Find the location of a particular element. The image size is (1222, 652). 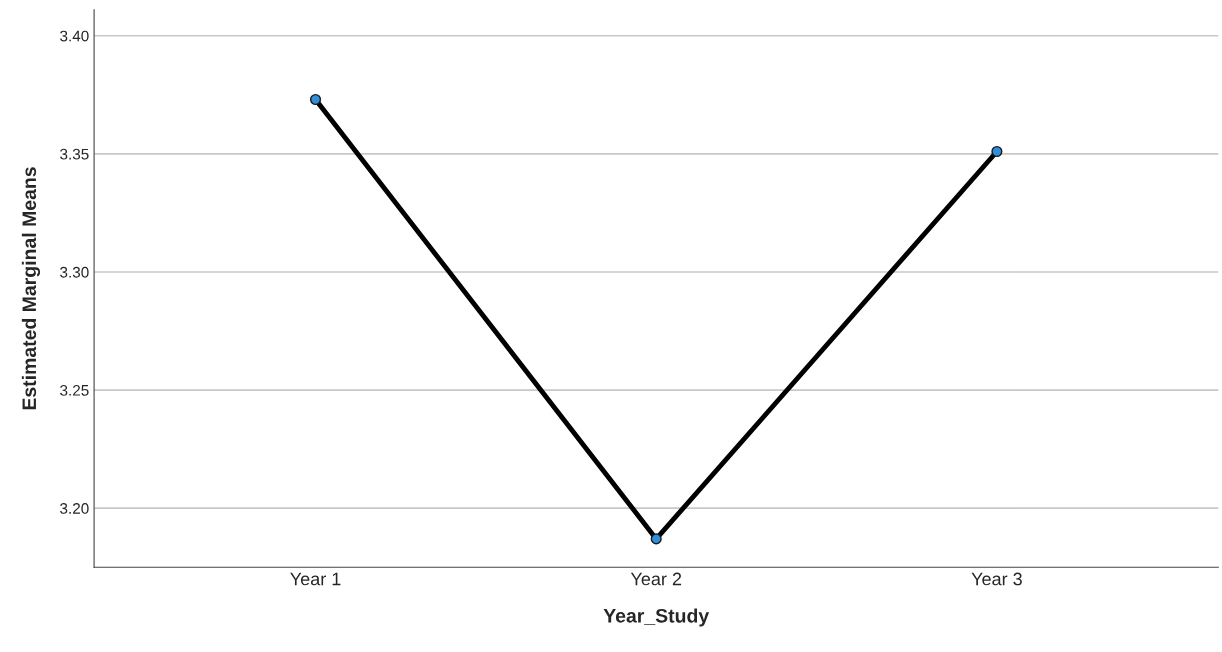

y-axis-title: Estimated Marginal Means is located at coordinates (31, 288).